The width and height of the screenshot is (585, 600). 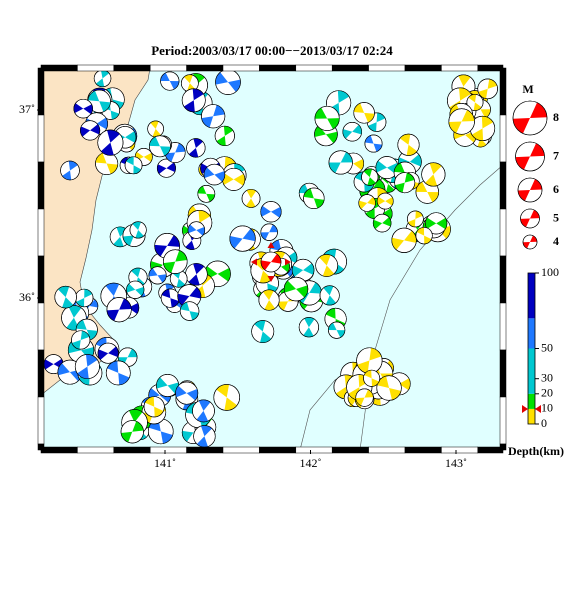 What do you see at coordinates (311, 463) in the screenshot?
I see `lon-tick-label: 142˚` at bounding box center [311, 463].